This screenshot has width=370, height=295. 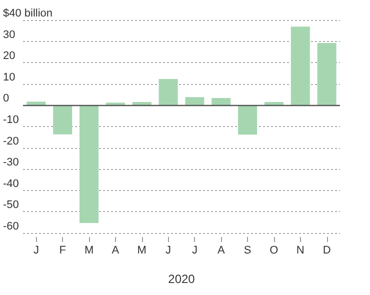 I want to click on y-tick-label: -60, so click(x=11, y=226).